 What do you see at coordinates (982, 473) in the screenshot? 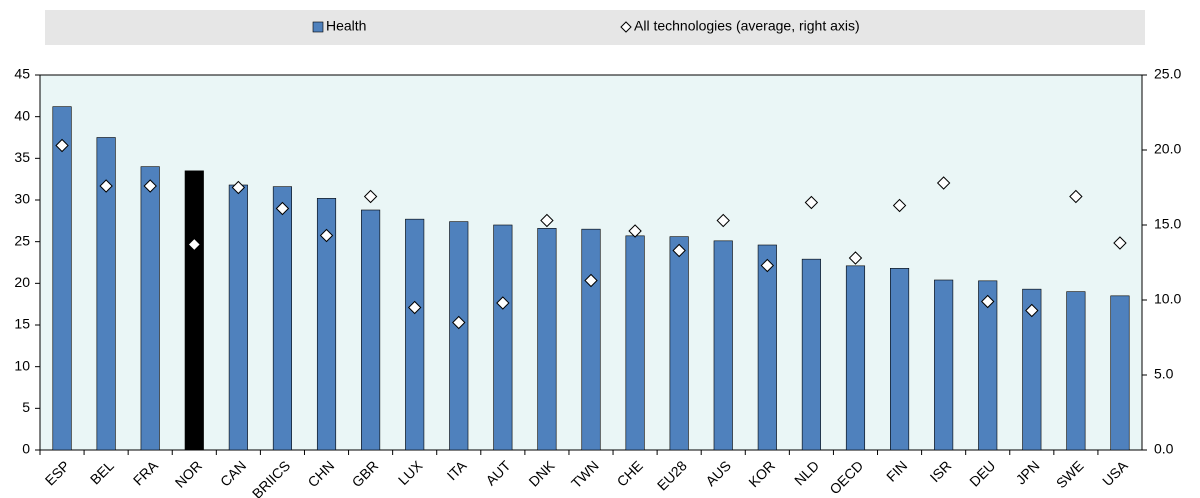
I see `x-tick-label: DEU` at bounding box center [982, 473].